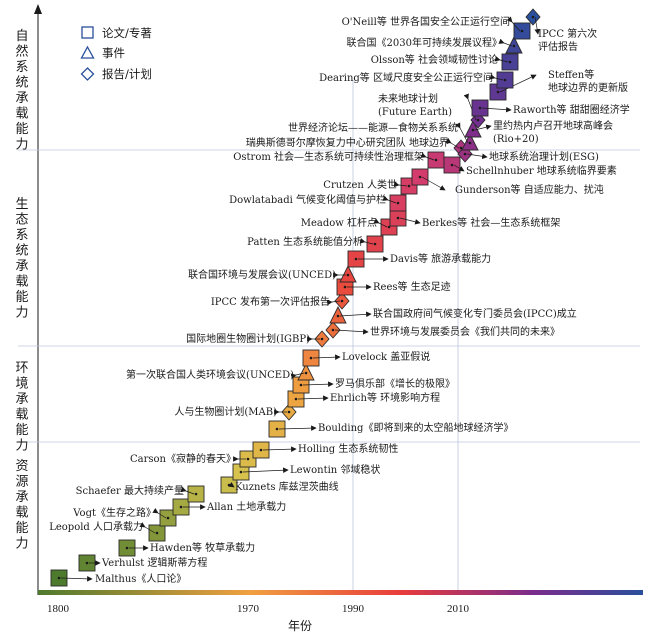 Image resolution: width=650 pixels, height=640 pixels. What do you see at coordinates (553, 132) in the screenshot?
I see `event-label: 里约热内卢召开地球高峰会(Rio+20)` at bounding box center [553, 132].